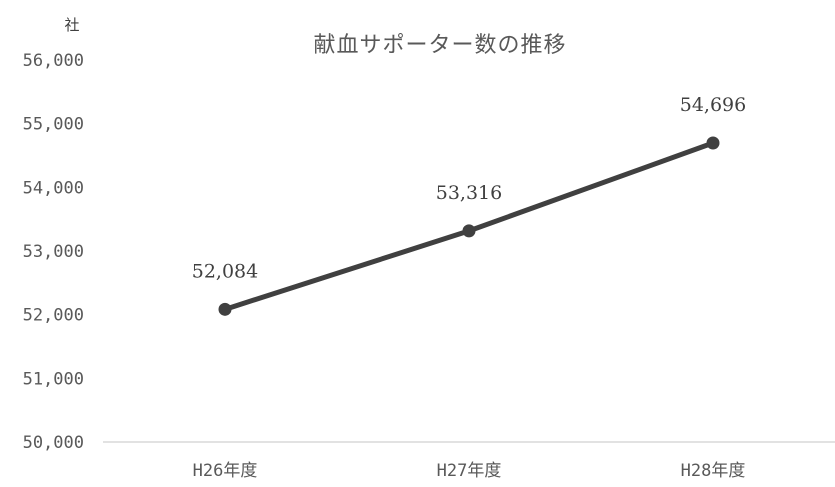 The height and width of the screenshot is (487, 835). Describe the element at coordinates (469, 471) in the screenshot. I see `x-tick-label: H27年度` at that location.